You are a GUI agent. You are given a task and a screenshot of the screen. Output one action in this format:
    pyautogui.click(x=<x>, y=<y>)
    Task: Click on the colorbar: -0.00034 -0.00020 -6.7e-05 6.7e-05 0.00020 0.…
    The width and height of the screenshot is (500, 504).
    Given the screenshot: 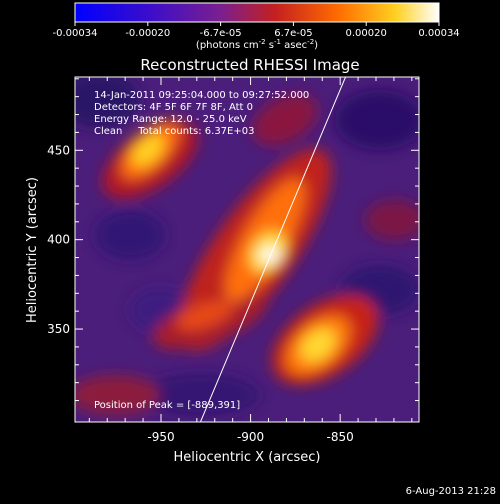 What is the action you would take?
    pyautogui.click(x=256, y=26)
    